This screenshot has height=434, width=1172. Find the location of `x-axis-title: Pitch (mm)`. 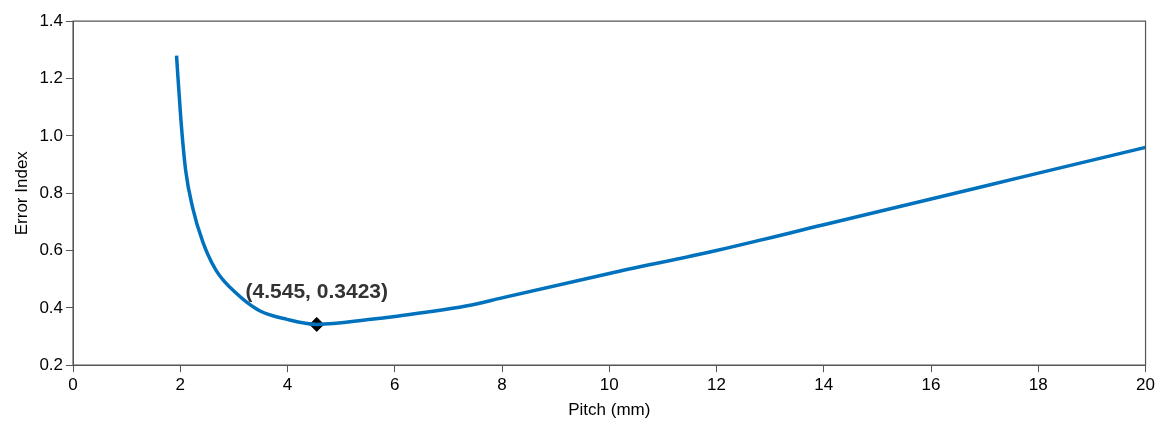

x-axis-title: Pitch (mm) is located at coordinates (609, 410).